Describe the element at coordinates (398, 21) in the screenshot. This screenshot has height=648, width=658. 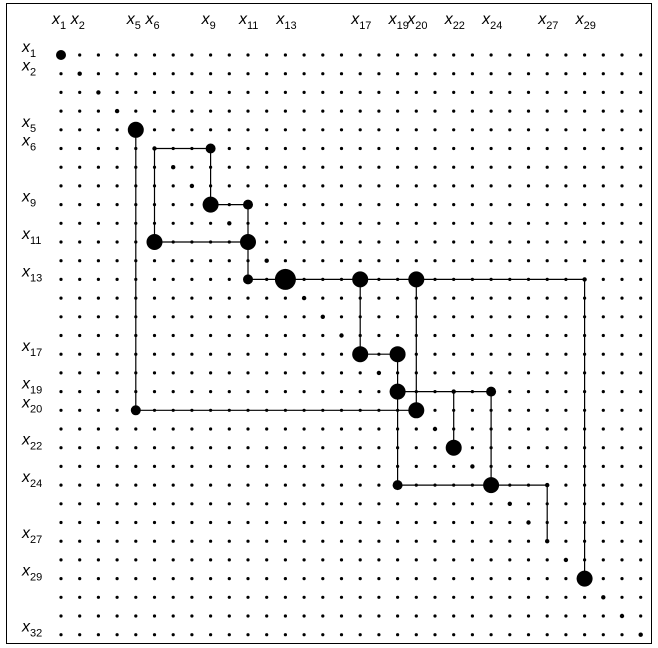
I see `column-label: x19` at that location.